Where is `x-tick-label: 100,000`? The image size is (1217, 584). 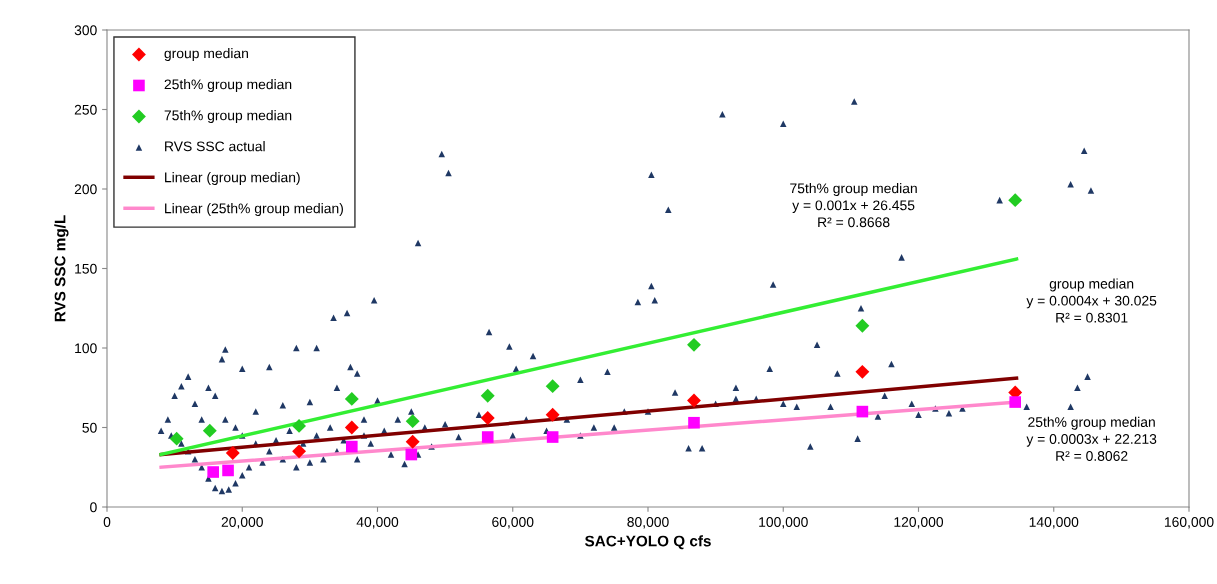
x-tick-label: 100,000 is located at coordinates (783, 523).